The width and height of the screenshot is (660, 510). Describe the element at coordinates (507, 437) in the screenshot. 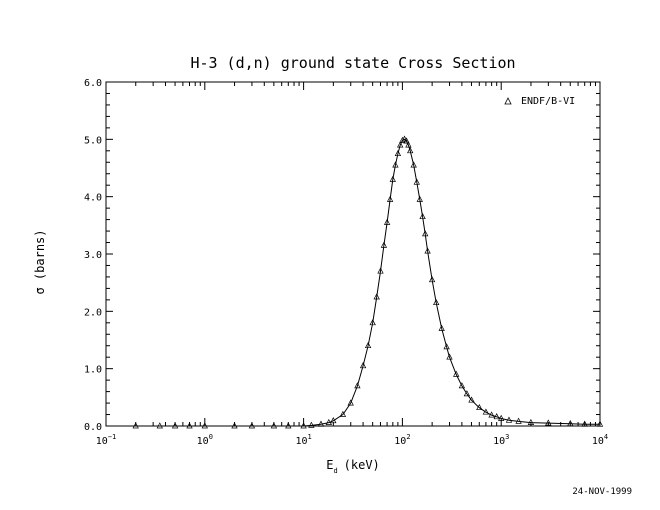

I see `x-tick-exponent: 3` at that location.